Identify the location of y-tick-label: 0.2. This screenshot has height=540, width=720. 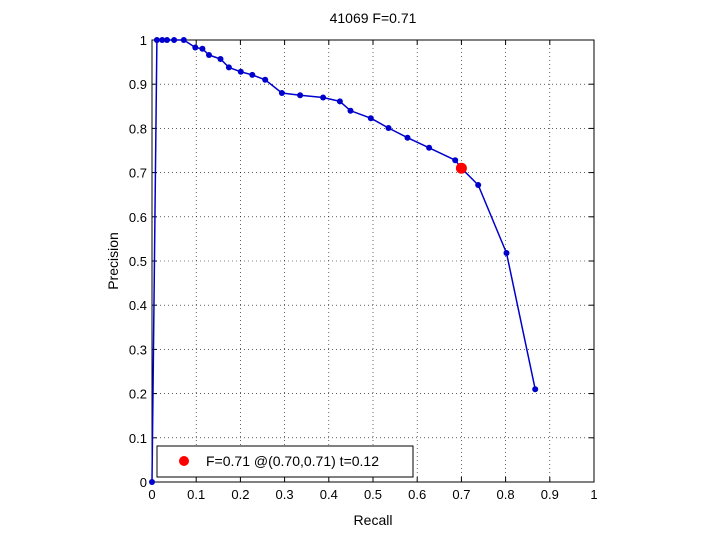
(138, 394).